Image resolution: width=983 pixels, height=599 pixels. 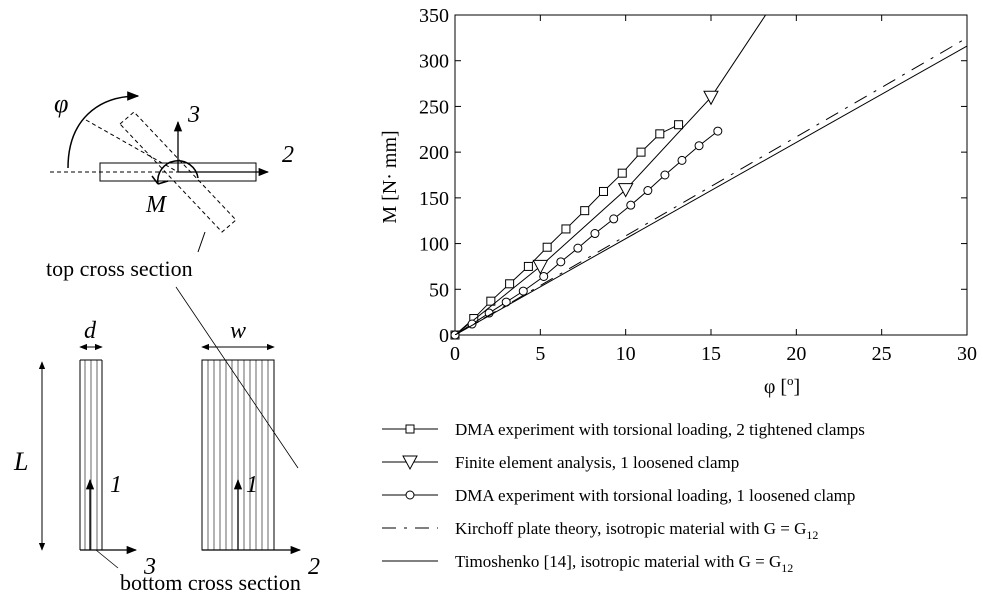 I want to click on x-tick-label: 20, so click(x=796, y=354).